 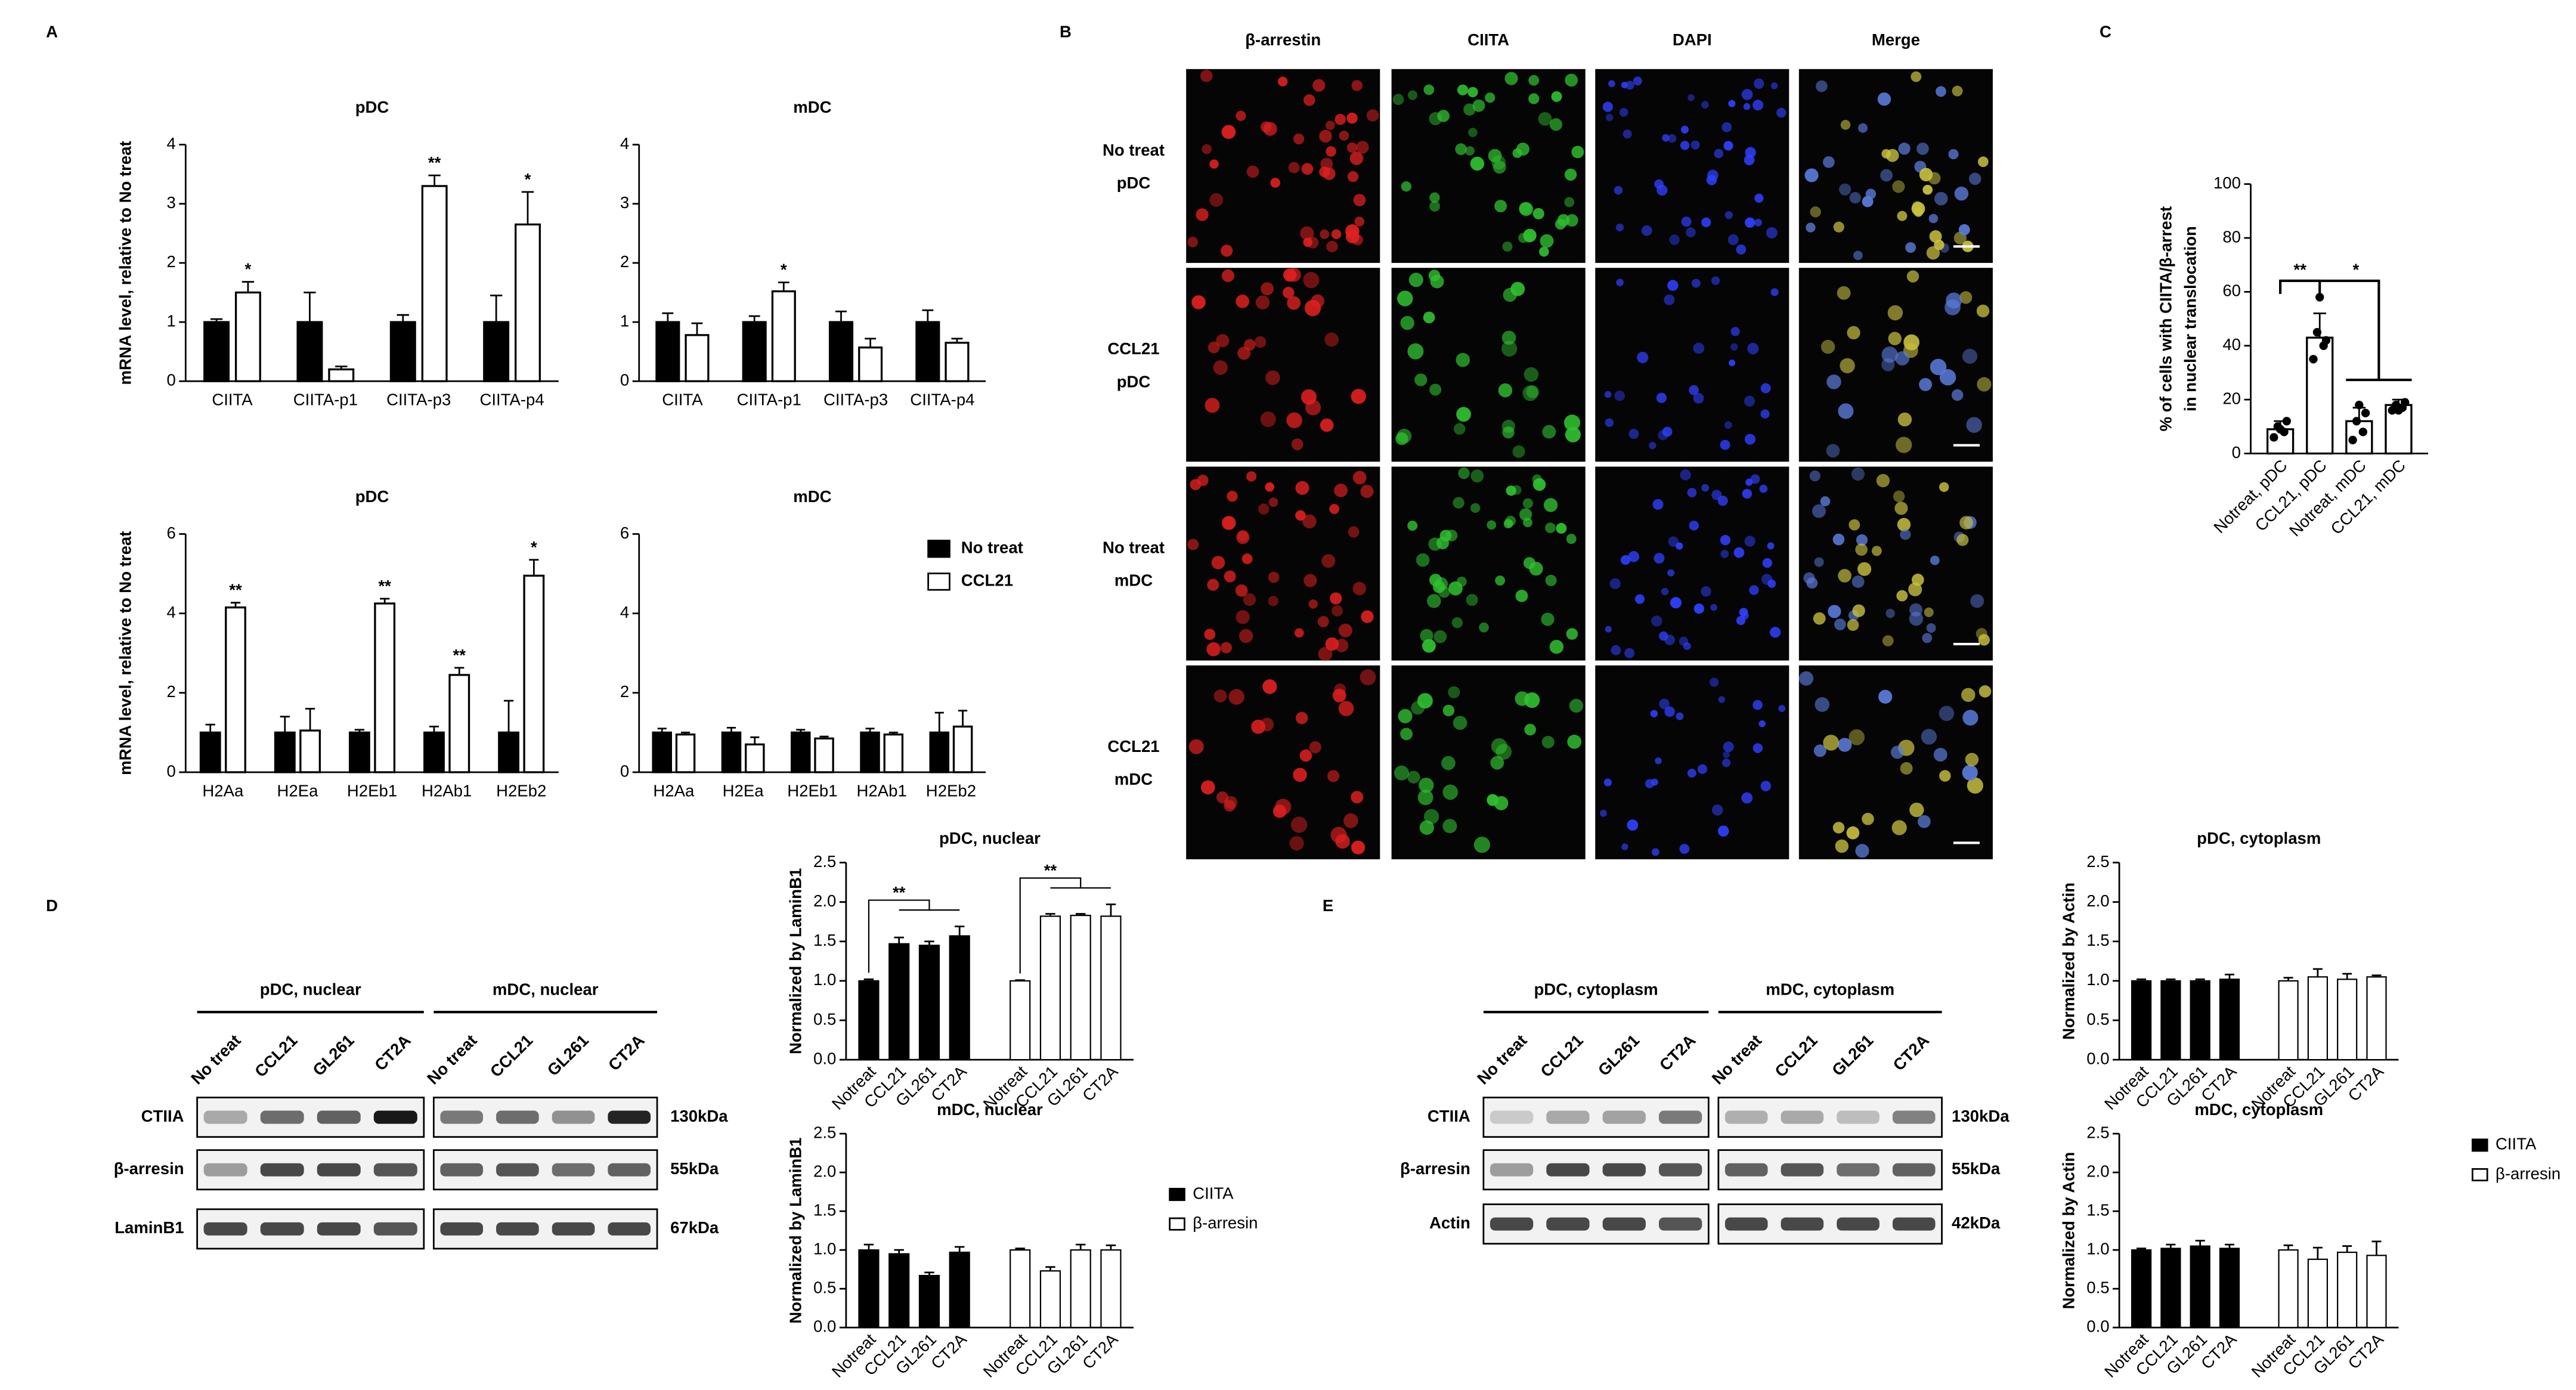 What do you see at coordinates (825, 940) in the screenshot?
I see `y-tick-label: 1.5` at bounding box center [825, 940].